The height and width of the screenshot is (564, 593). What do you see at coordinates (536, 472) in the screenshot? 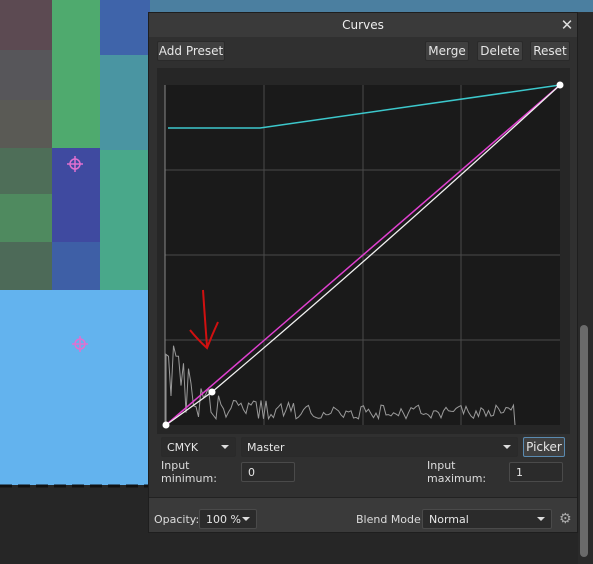
I see `input-max-field: 1` at bounding box center [536, 472].